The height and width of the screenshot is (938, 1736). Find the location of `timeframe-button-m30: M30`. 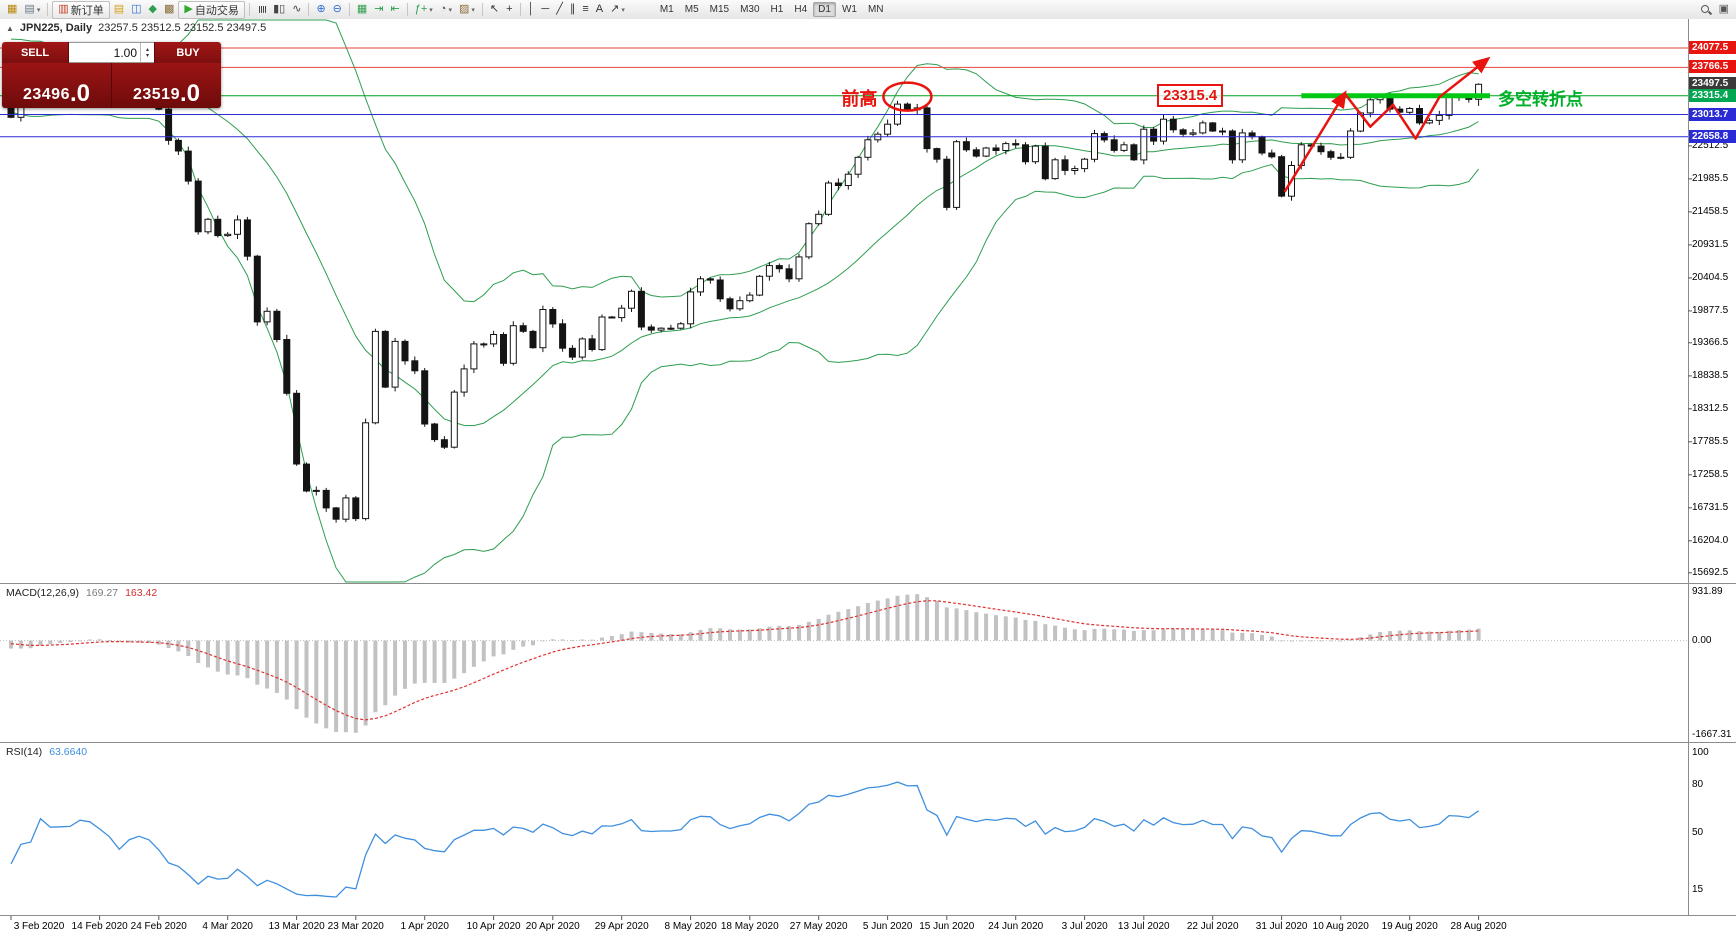

timeframe-button-m30: M30 is located at coordinates (750, 9).